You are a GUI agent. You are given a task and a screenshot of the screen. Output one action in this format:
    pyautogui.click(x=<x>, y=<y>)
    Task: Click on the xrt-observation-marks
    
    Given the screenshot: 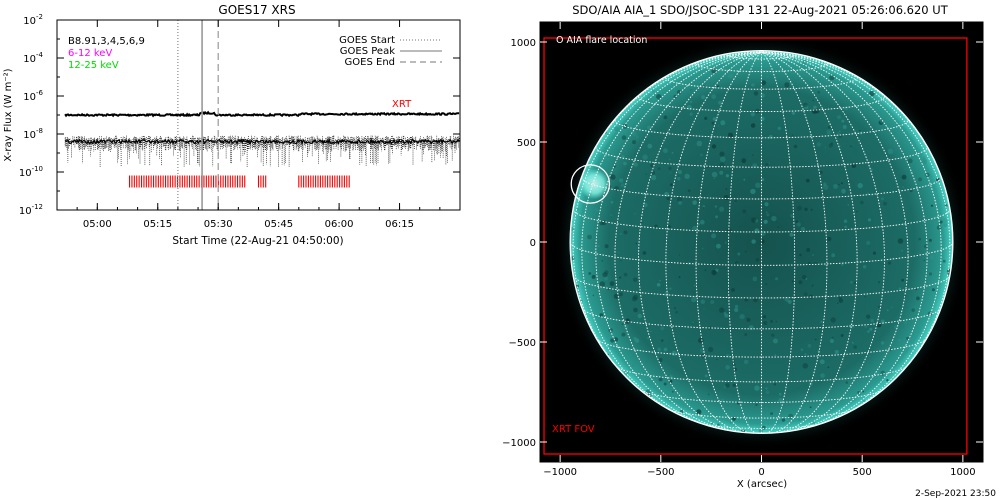 What is the action you would take?
    pyautogui.click(x=239, y=181)
    